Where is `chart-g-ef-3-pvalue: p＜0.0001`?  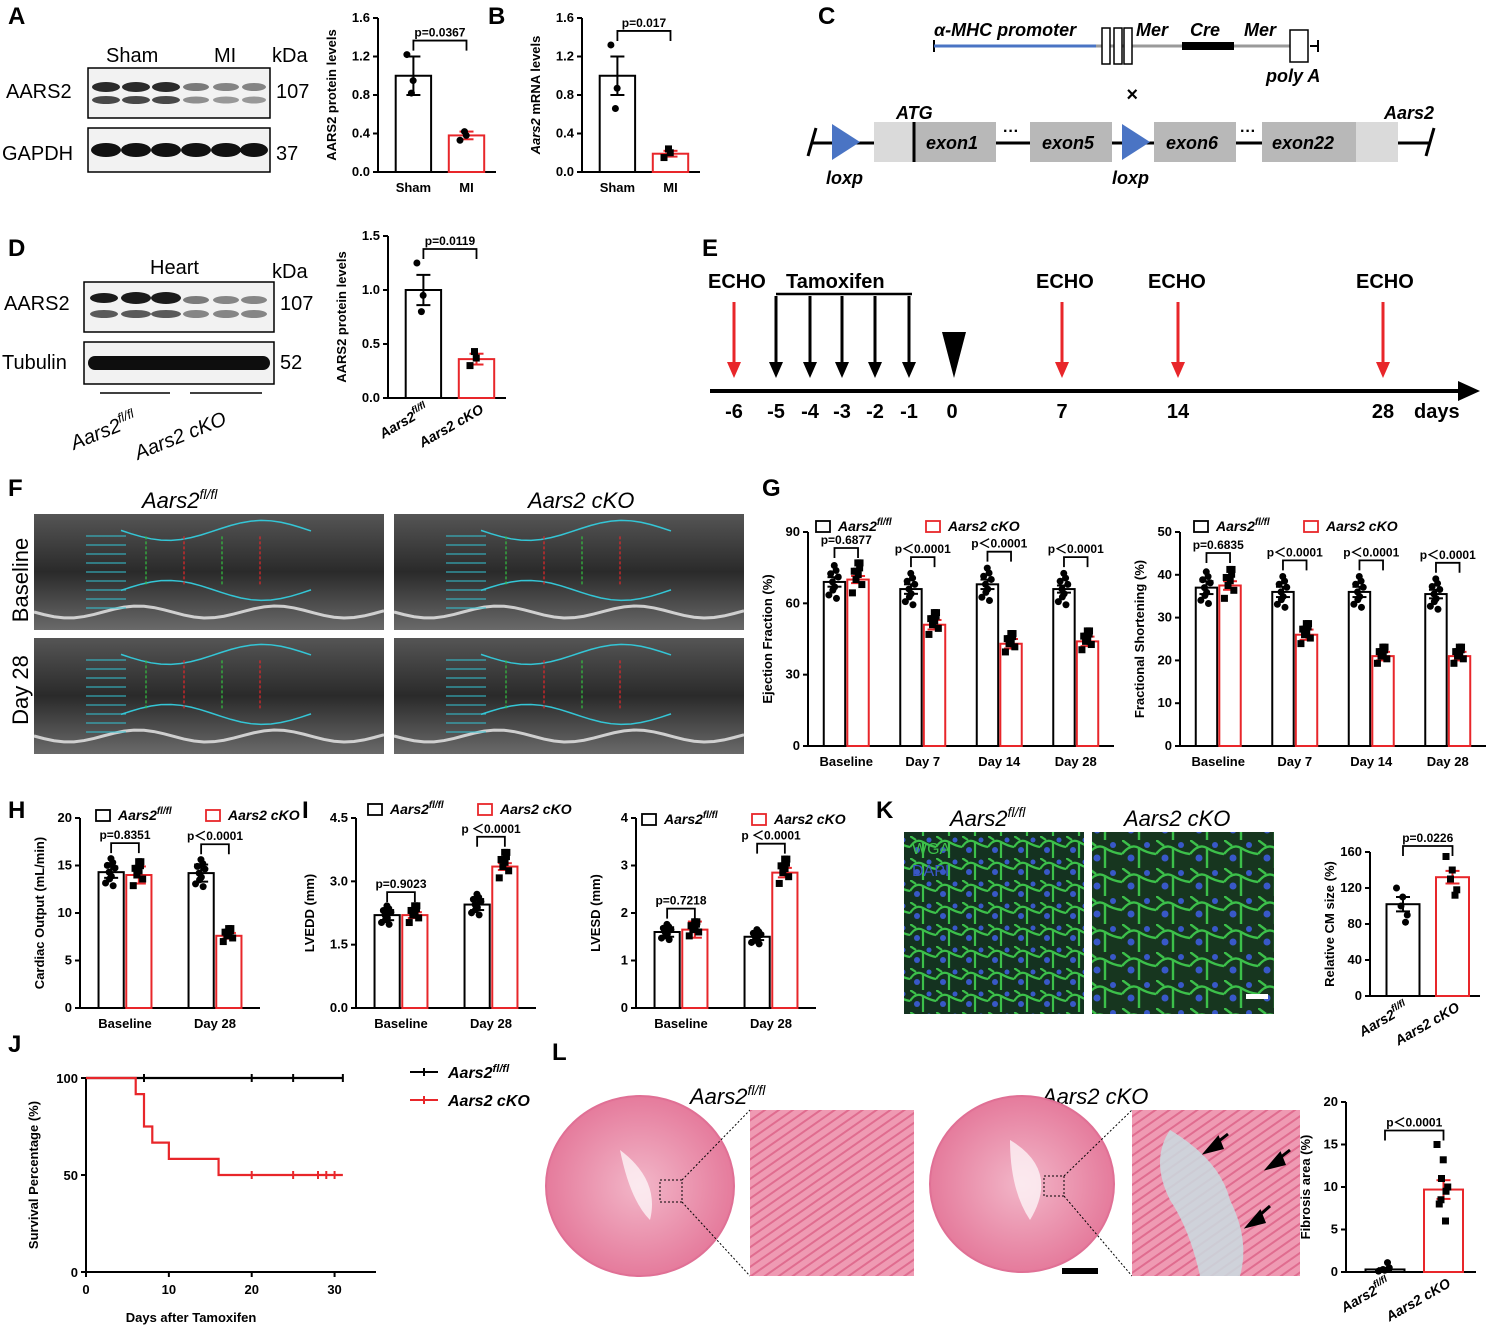 chart-g-ef-3-pvalue: p＜0.0001 is located at coordinates (1076, 549).